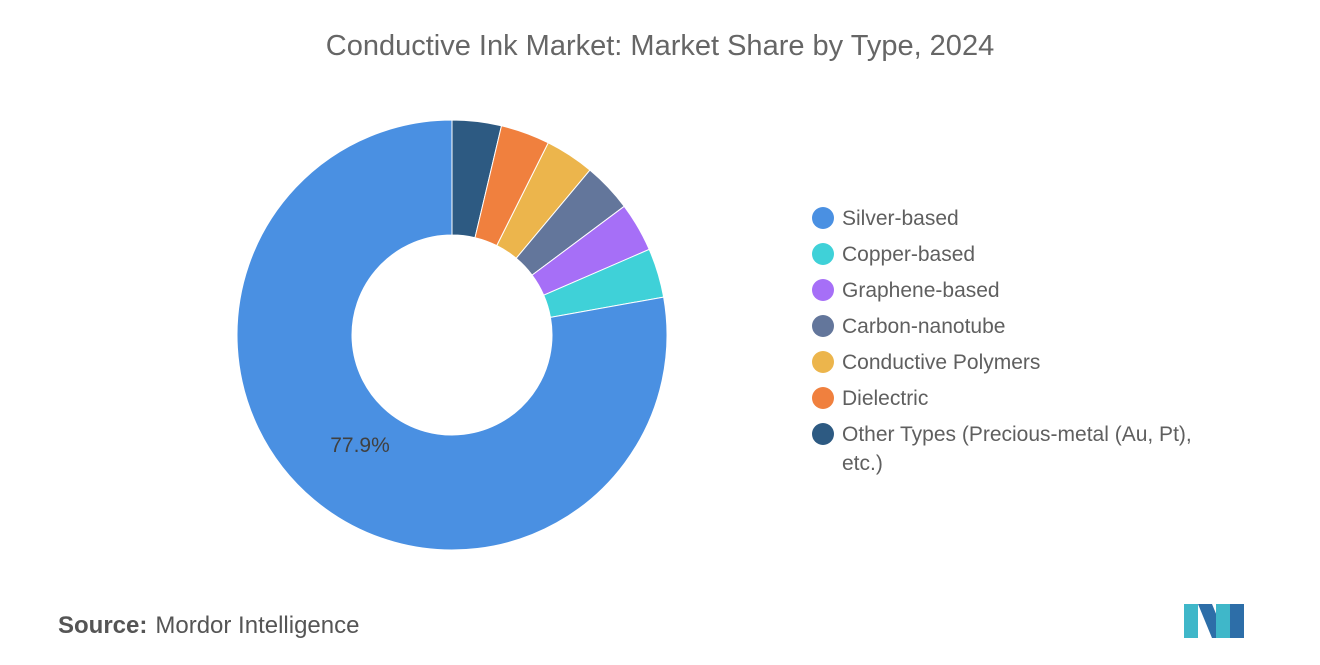  What do you see at coordinates (941, 362) in the screenshot?
I see `legend-label: Conductive Polymers` at bounding box center [941, 362].